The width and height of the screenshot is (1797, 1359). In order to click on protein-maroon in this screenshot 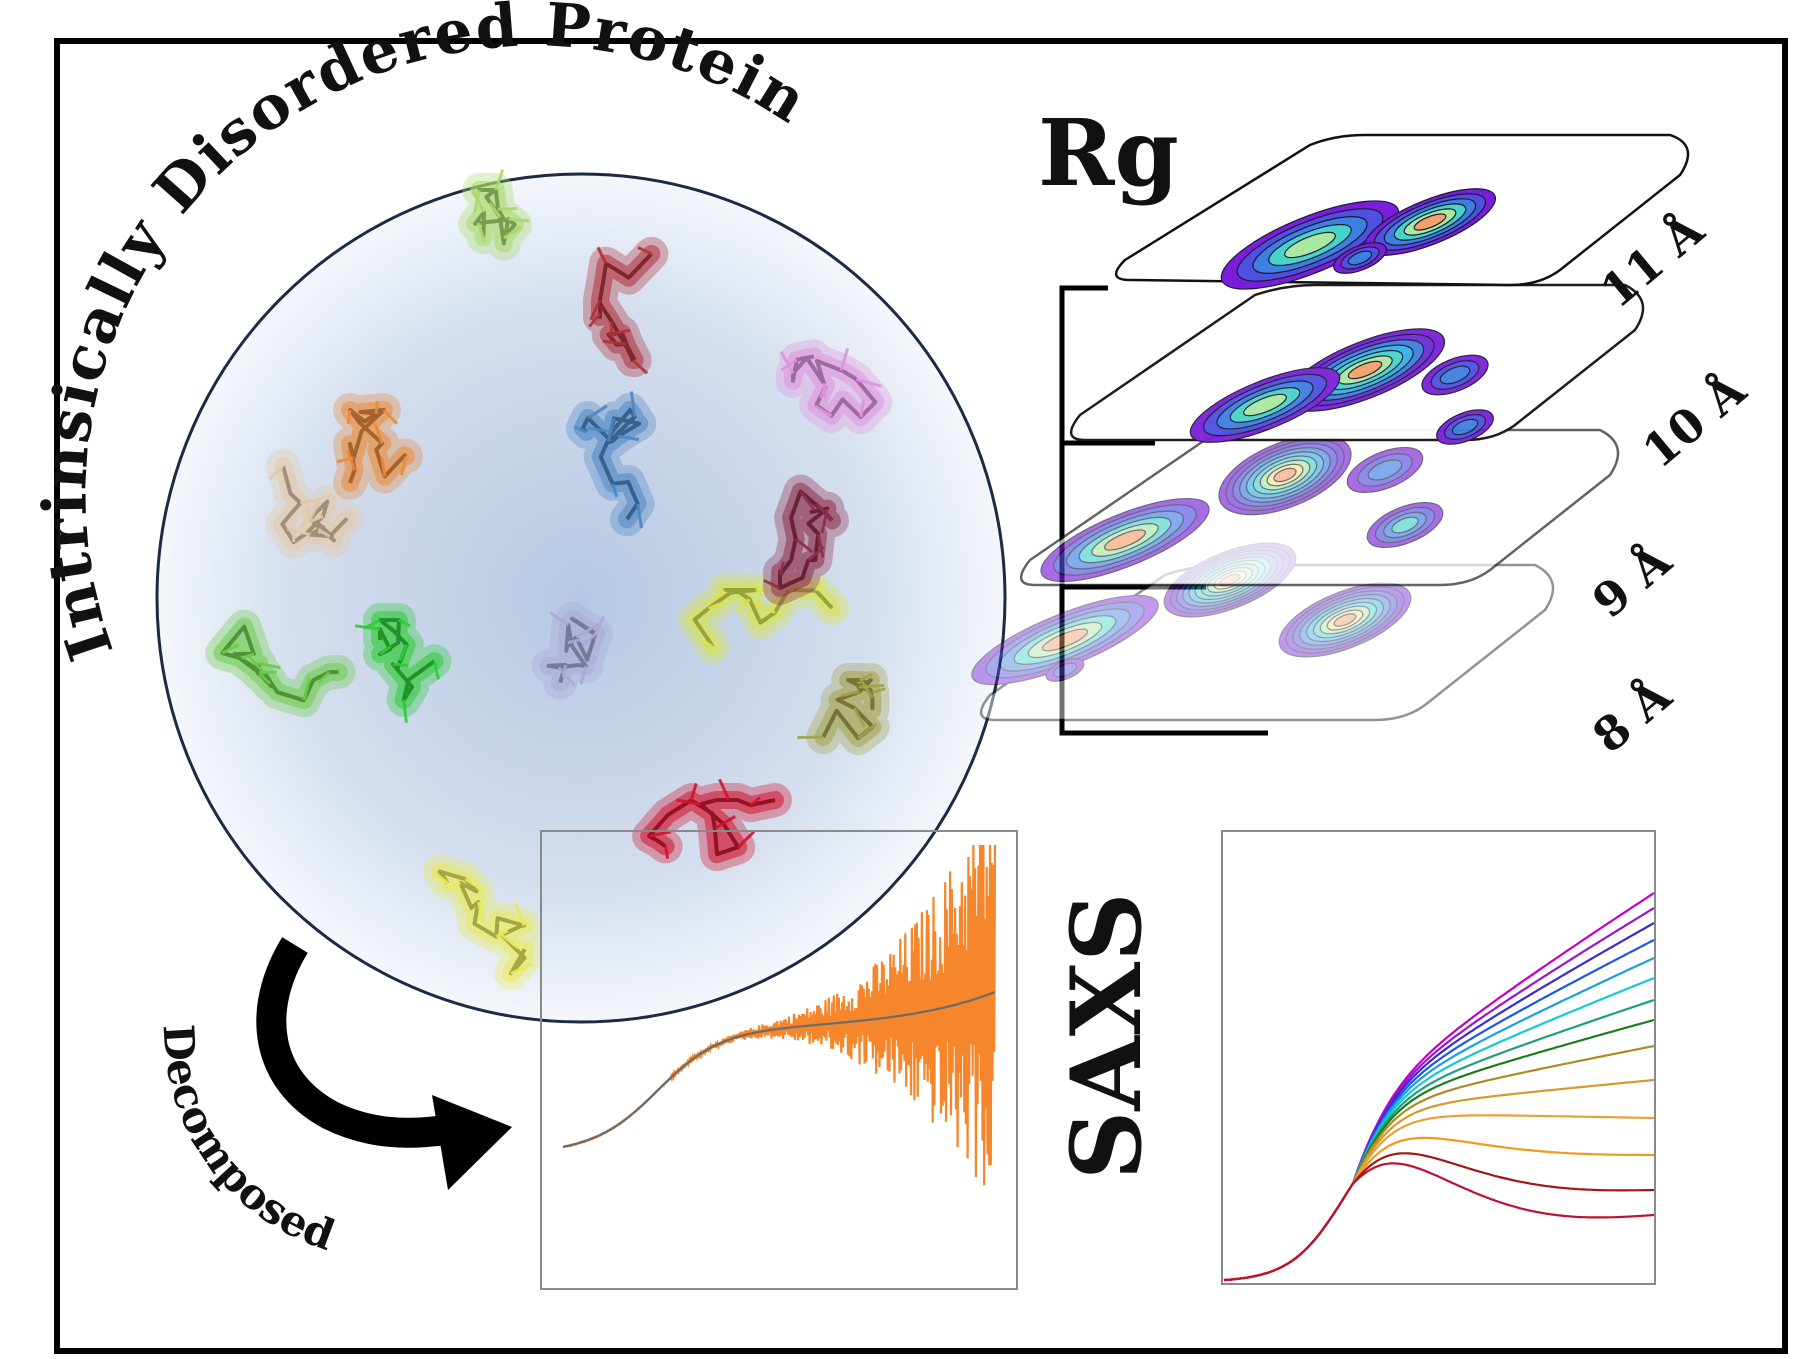, I will do `click(806, 539)`.